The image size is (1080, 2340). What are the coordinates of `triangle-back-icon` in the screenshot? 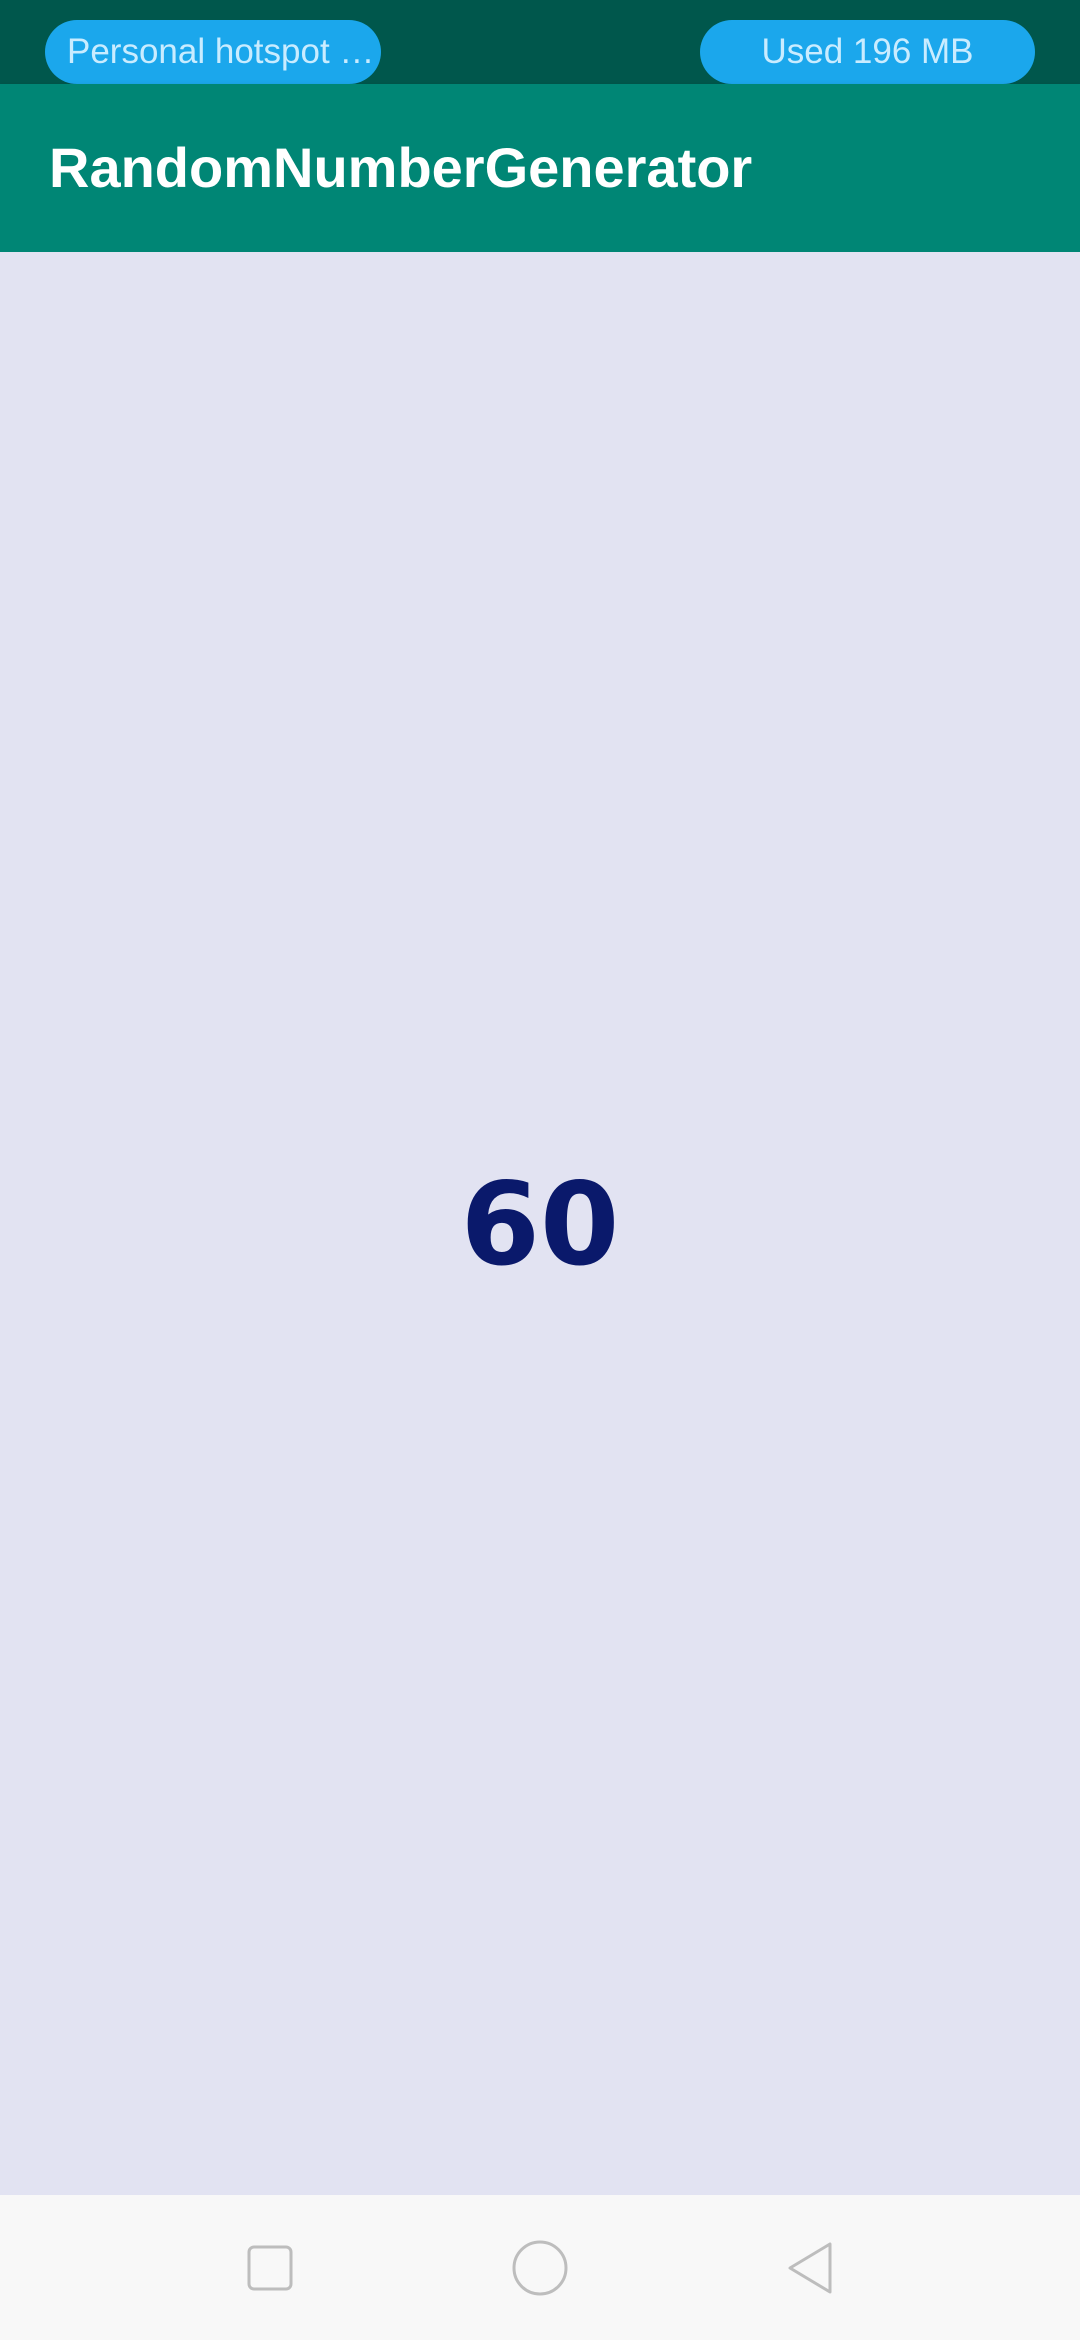 It's located at (810, 2267).